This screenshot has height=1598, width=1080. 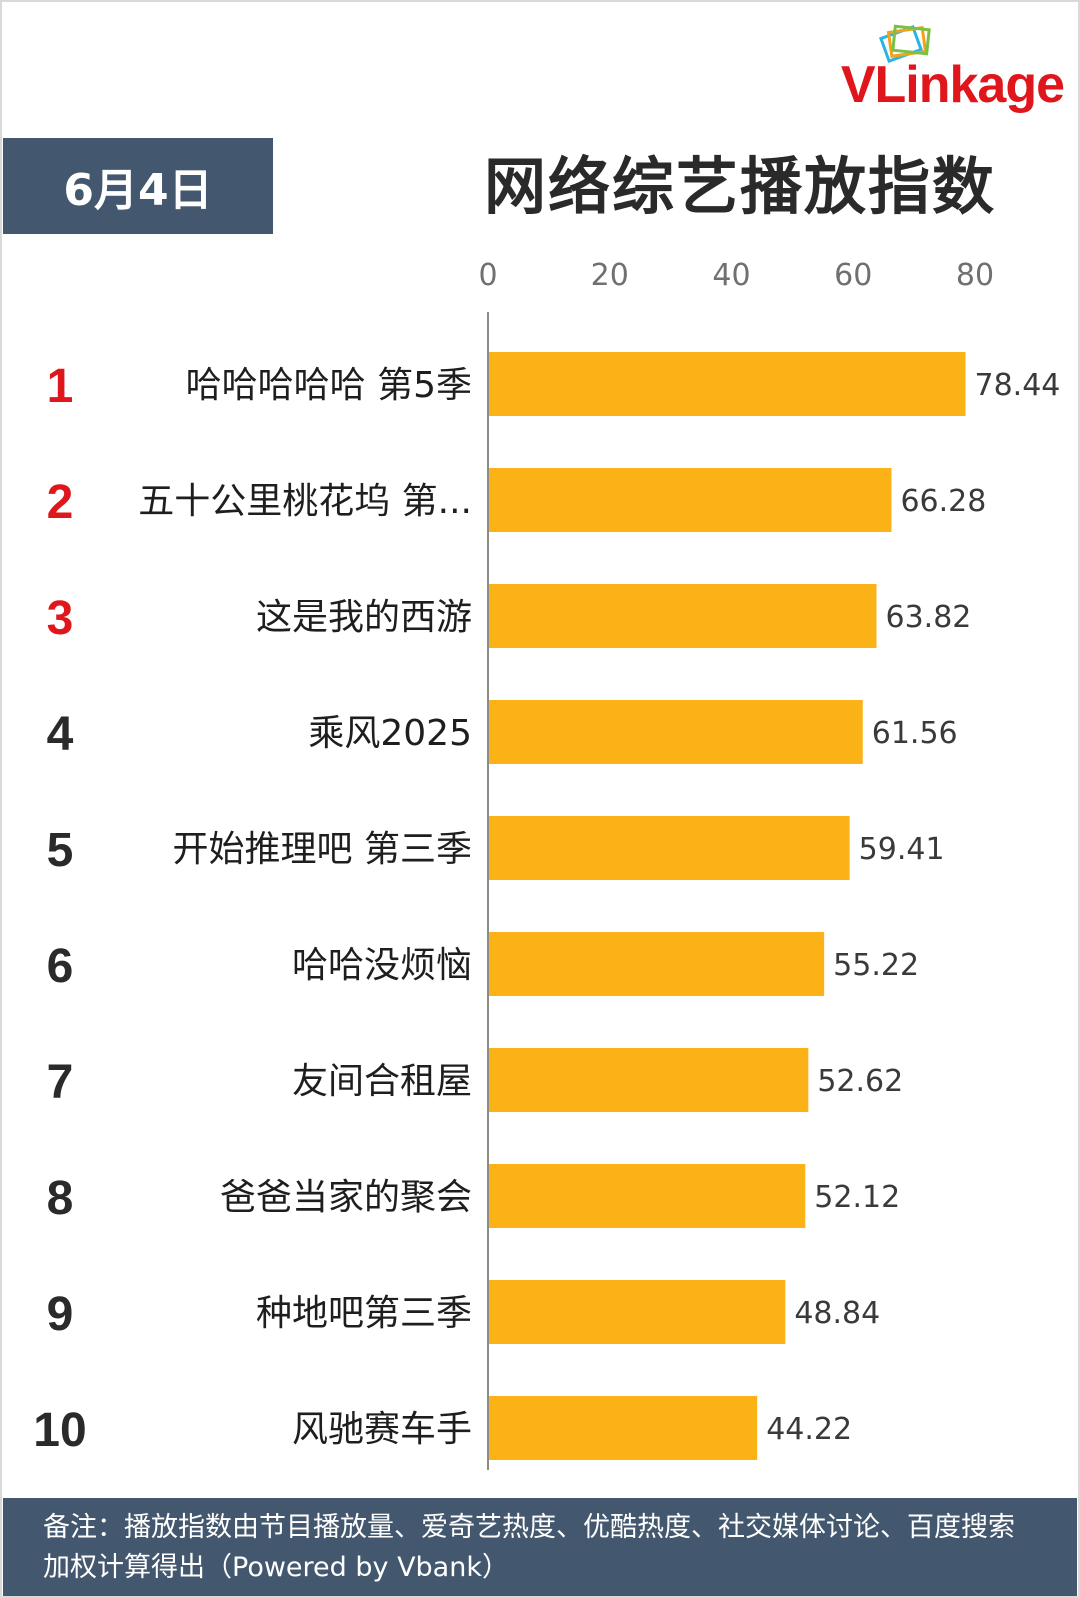 What do you see at coordinates (857, 1197) in the screenshot?
I see `data-label: 52.12` at bounding box center [857, 1197].